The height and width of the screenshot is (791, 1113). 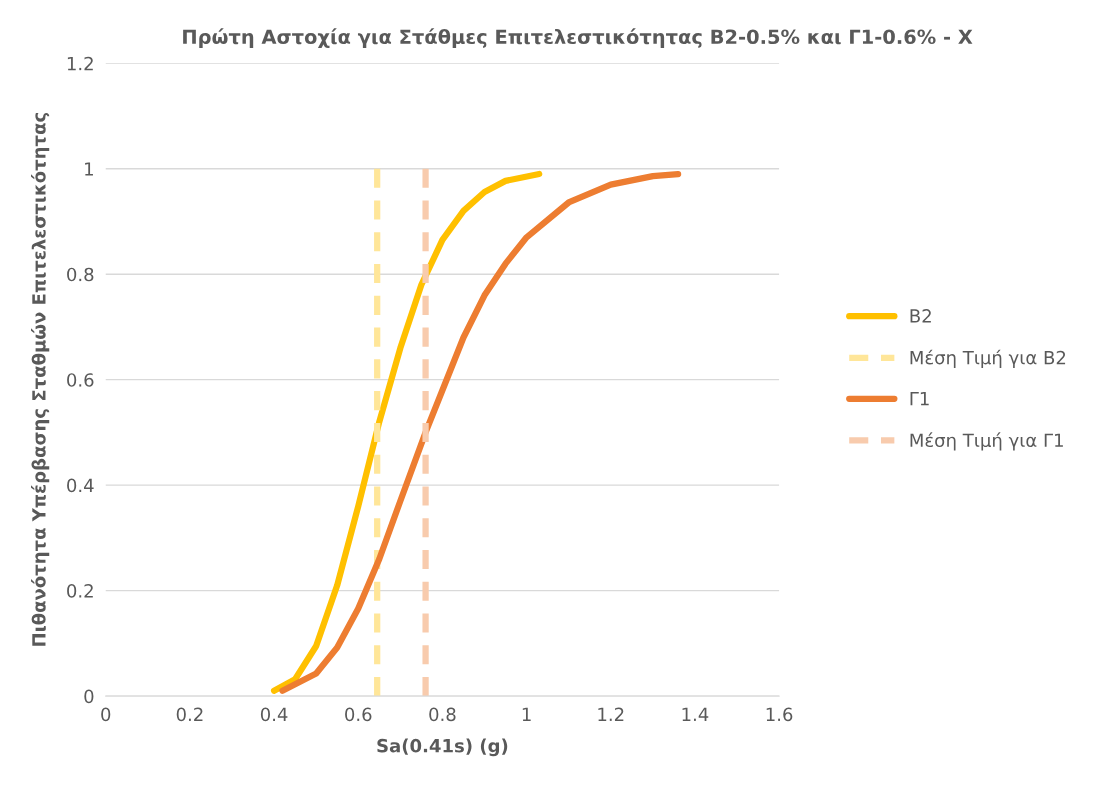 What do you see at coordinates (106, 714) in the screenshot?
I see `x-tick-label: 0` at bounding box center [106, 714].